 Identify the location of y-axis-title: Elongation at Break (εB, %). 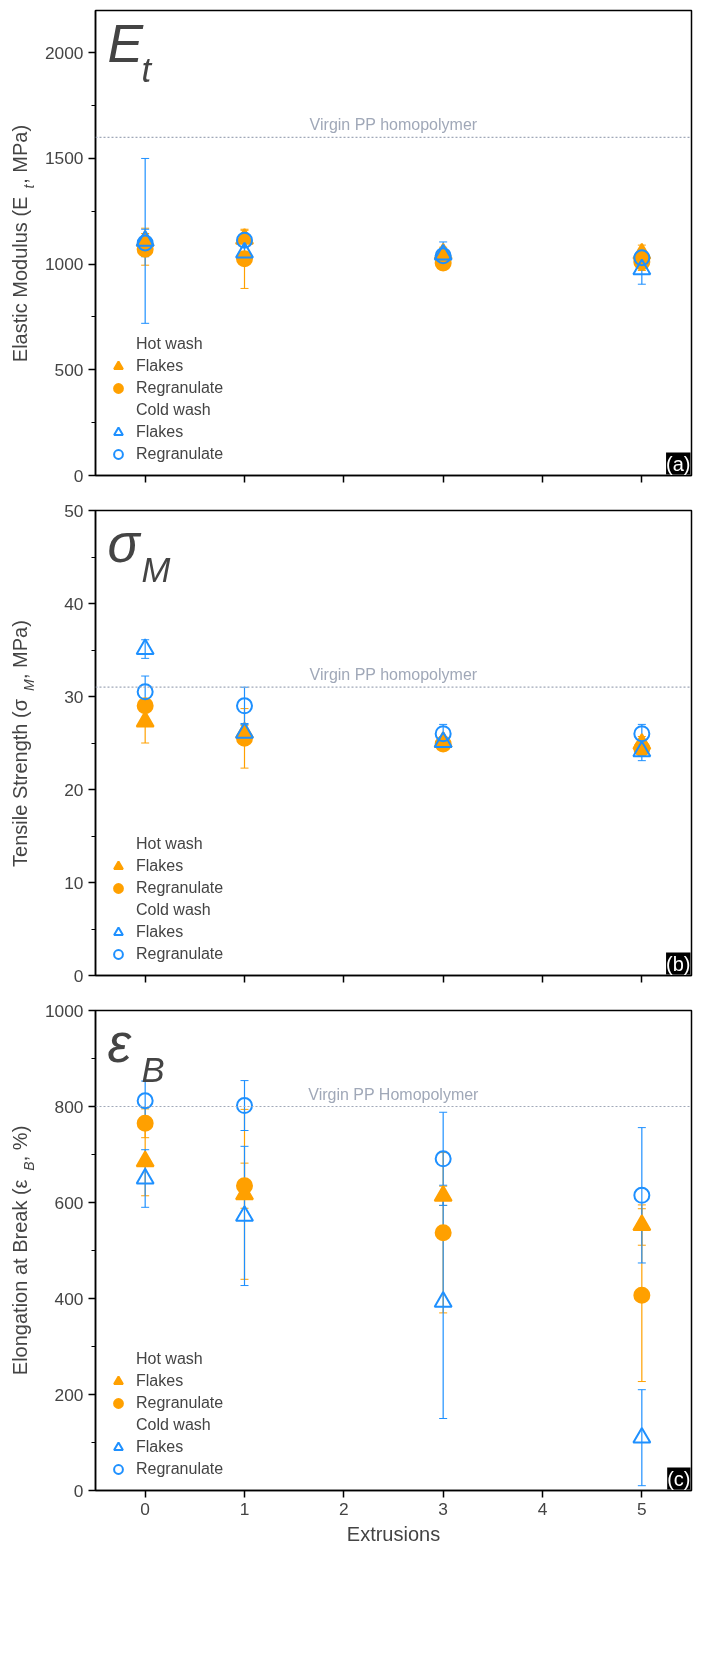
(22, 1250).